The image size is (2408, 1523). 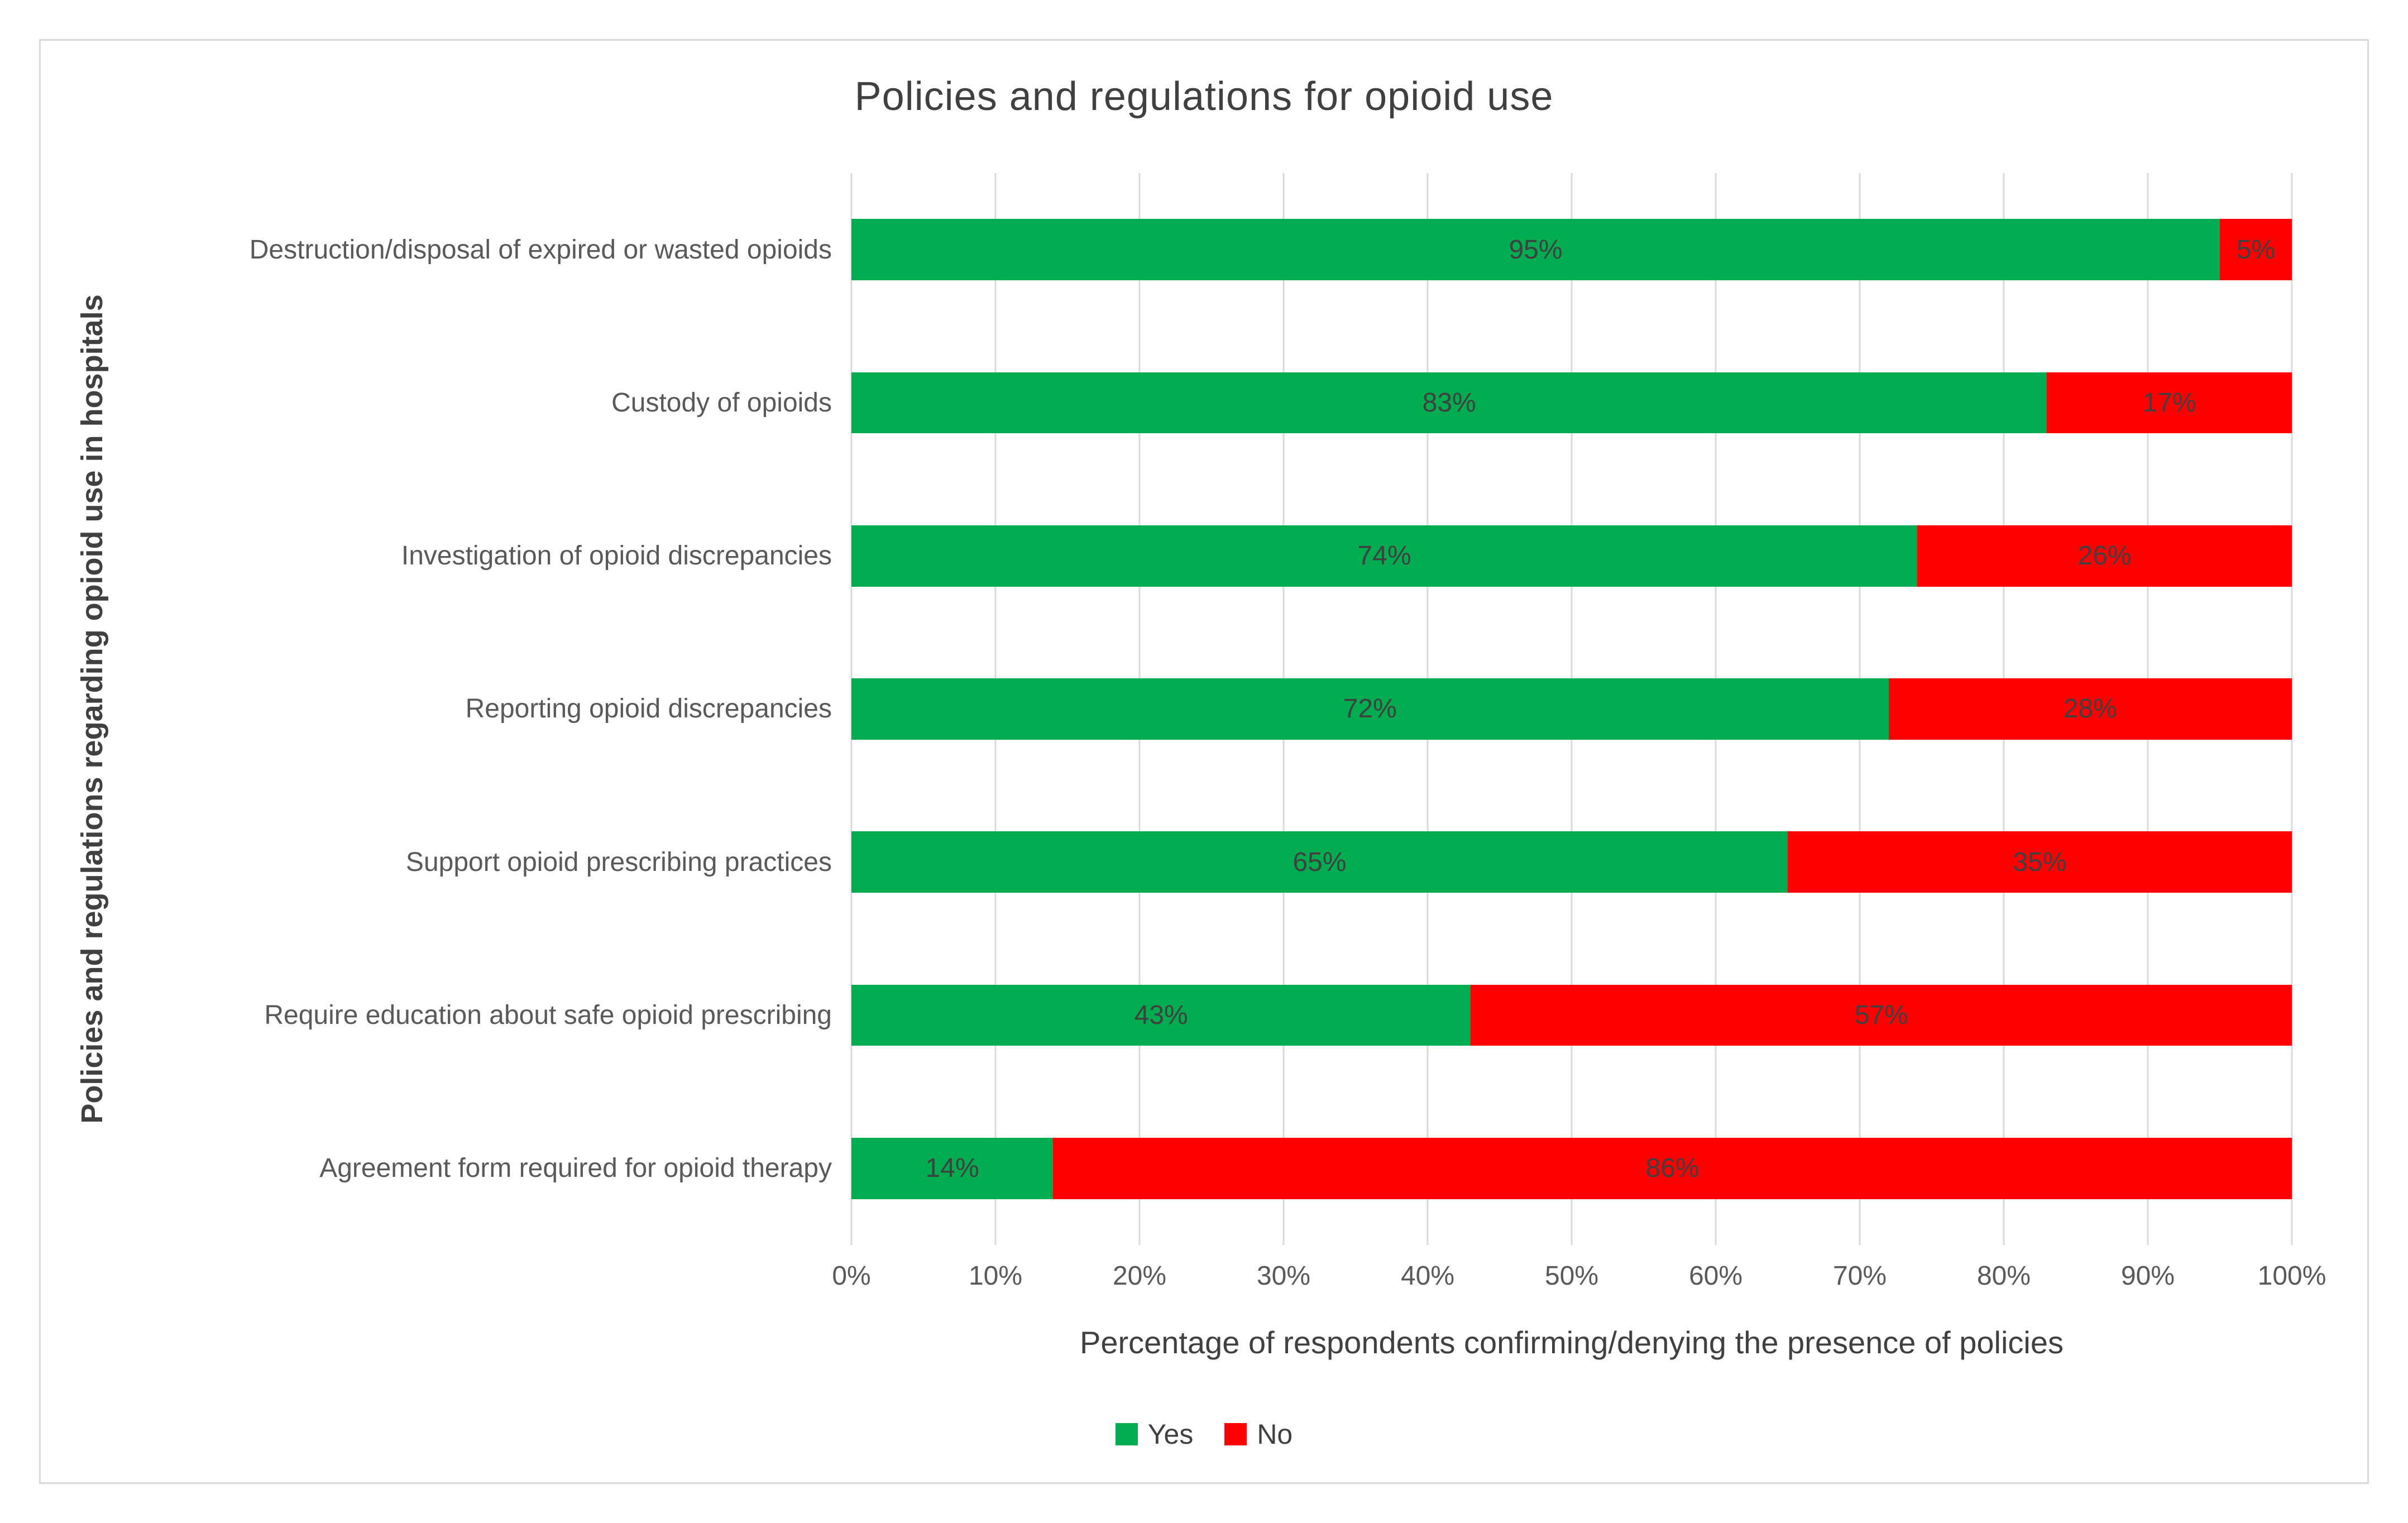 I want to click on bar-value-label: 17%, so click(x=2169, y=402).